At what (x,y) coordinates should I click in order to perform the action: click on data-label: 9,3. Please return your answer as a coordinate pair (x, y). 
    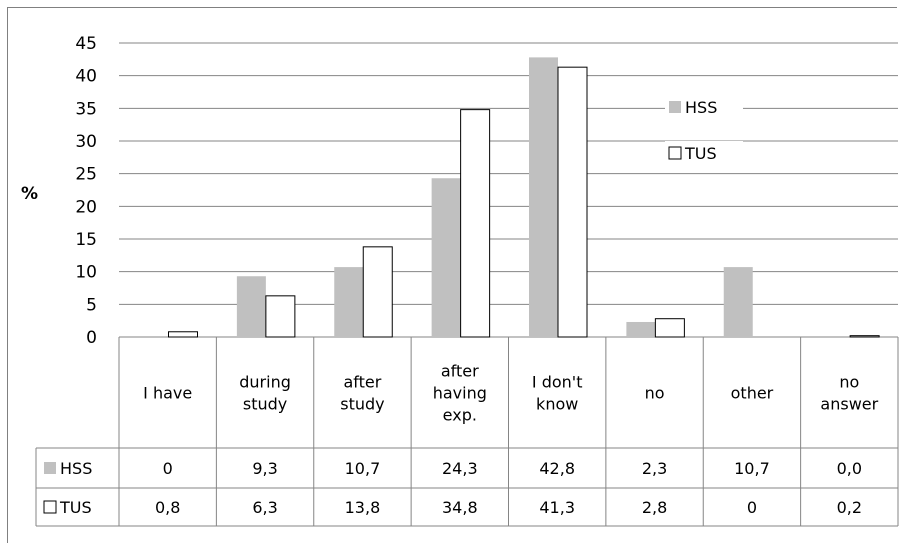
    Looking at the image, I should click on (264, 468).